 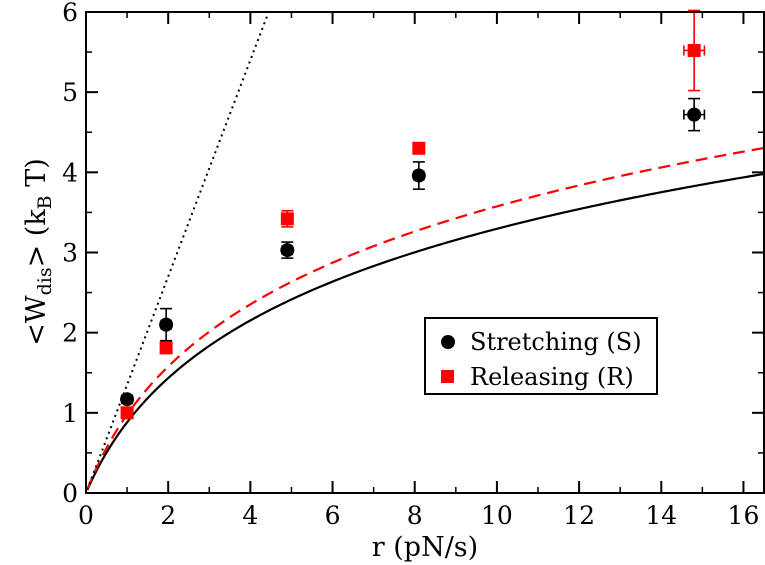 What do you see at coordinates (70, 253) in the screenshot?
I see `y-tick-label: 3` at bounding box center [70, 253].